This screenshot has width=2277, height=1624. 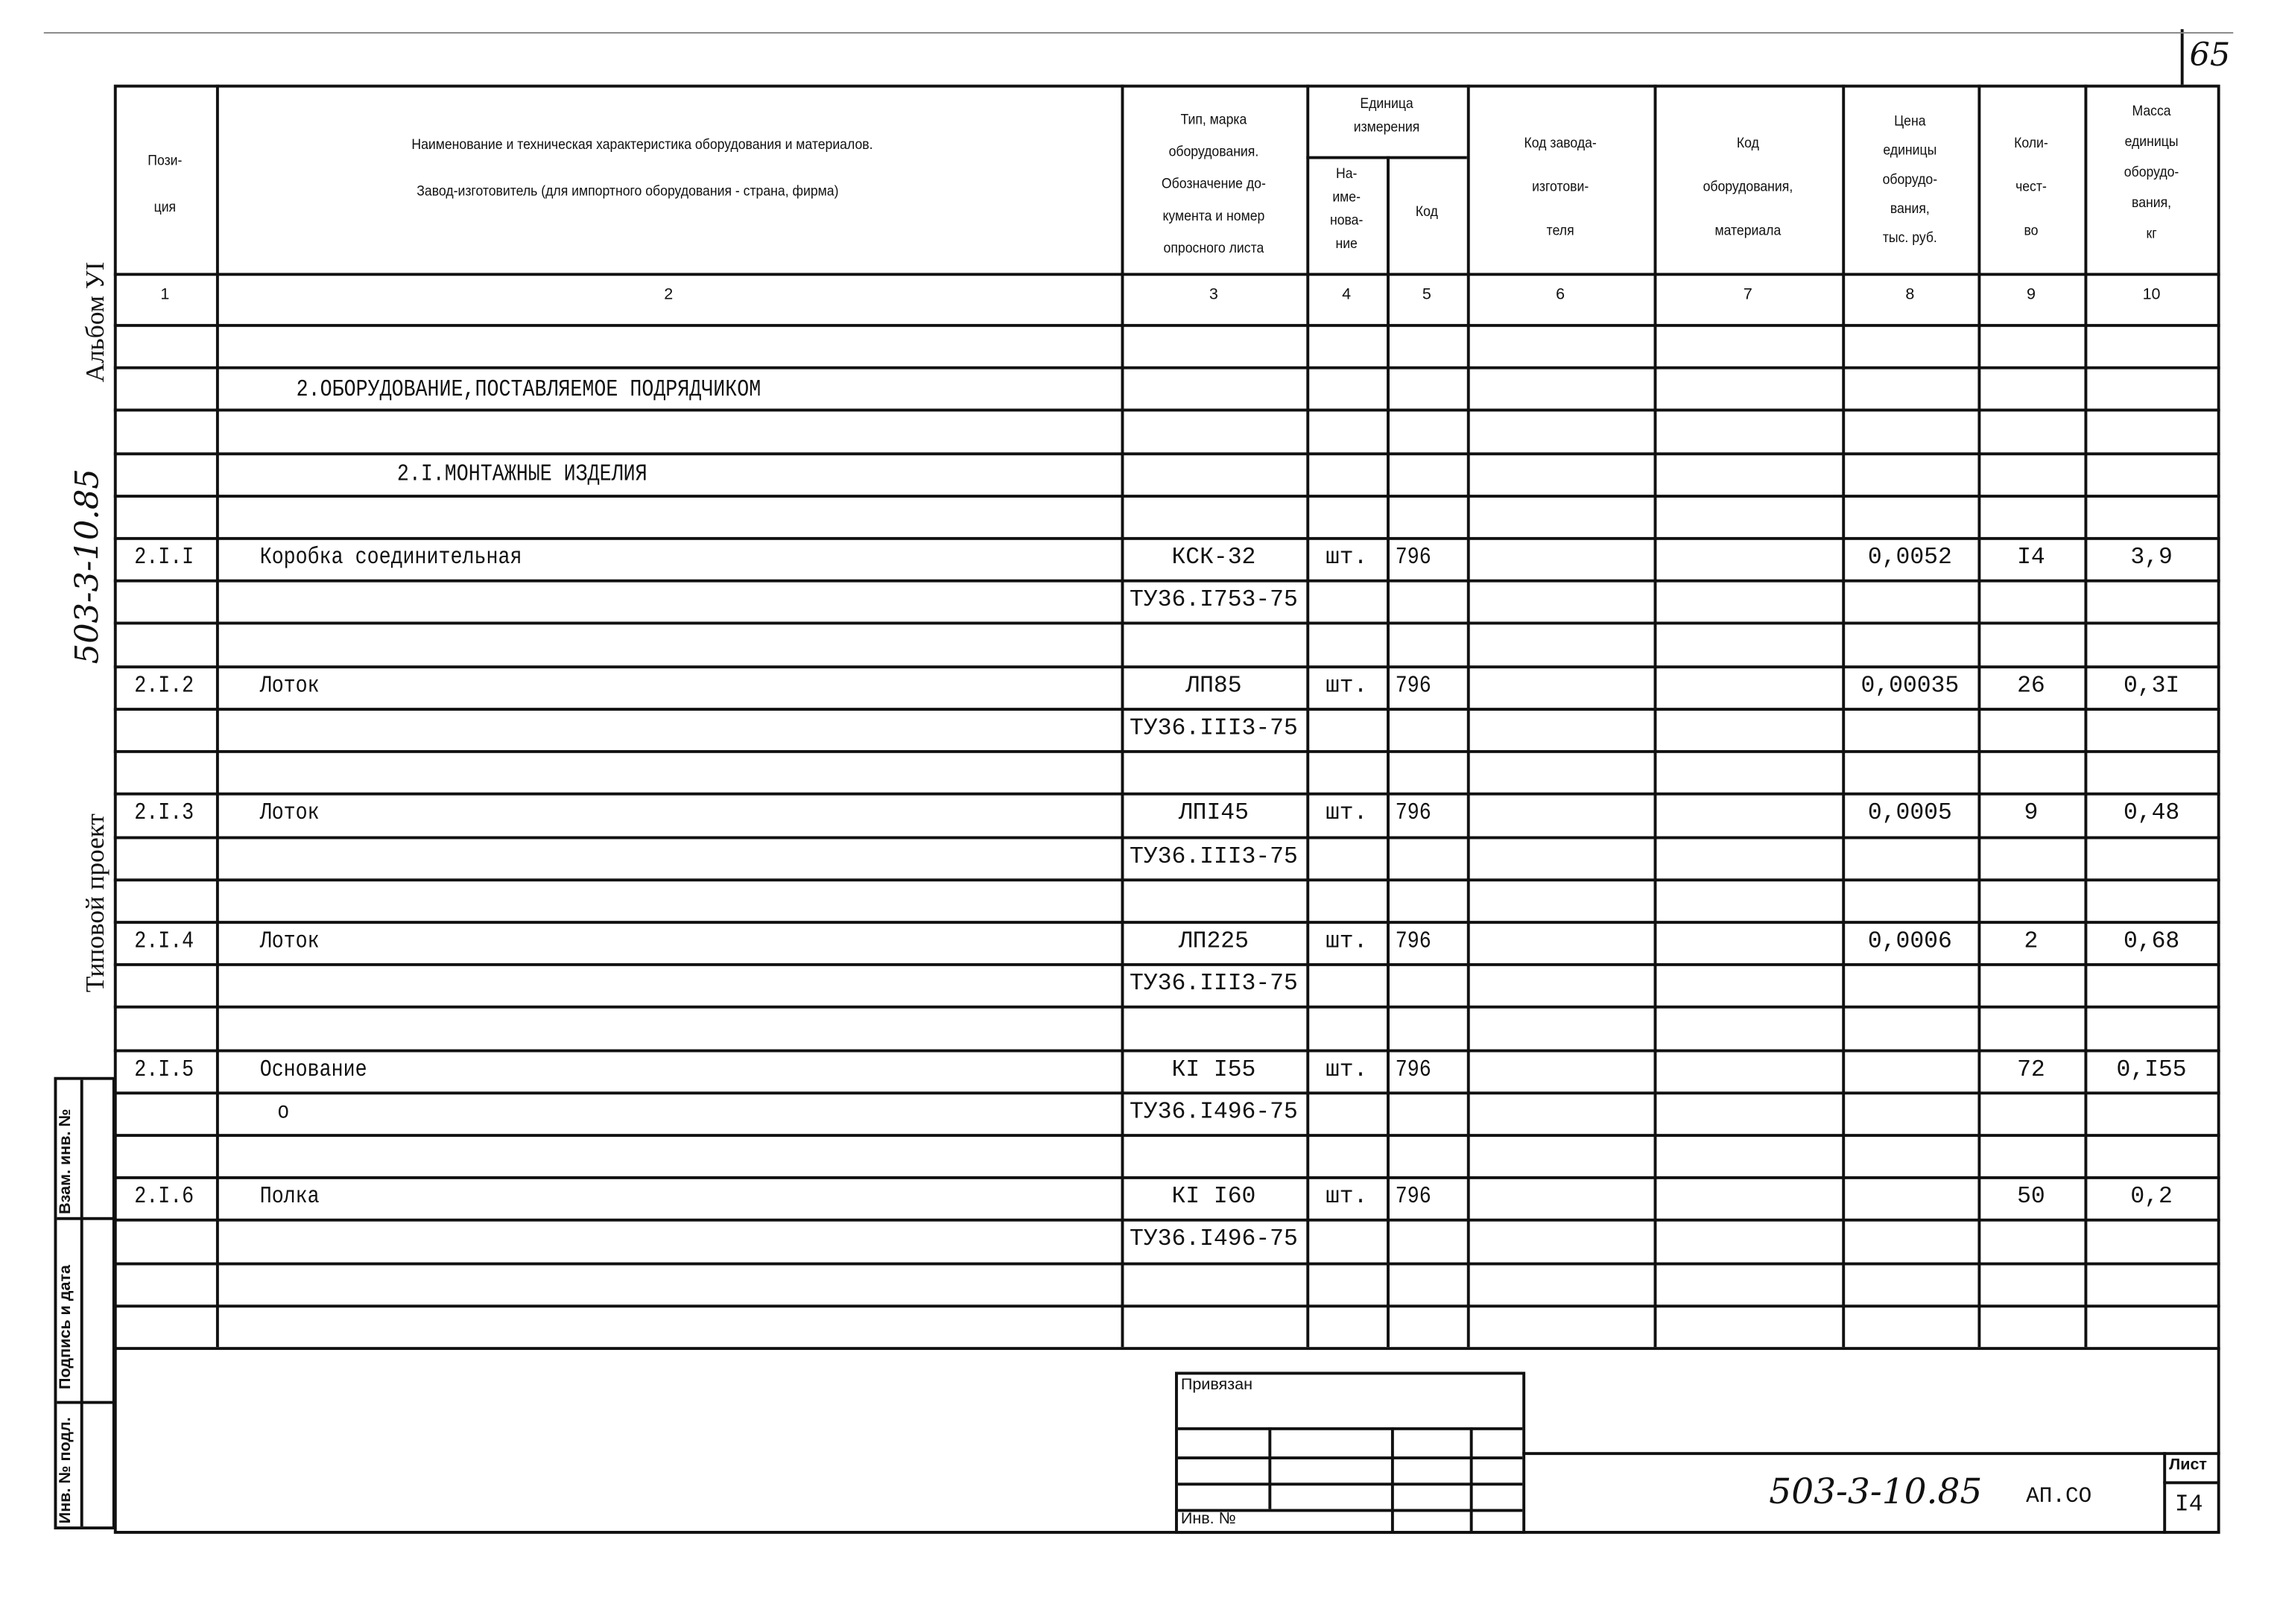 I want to click on stamp-inv-label: Инв. № подл., so click(x=66, y=1470).